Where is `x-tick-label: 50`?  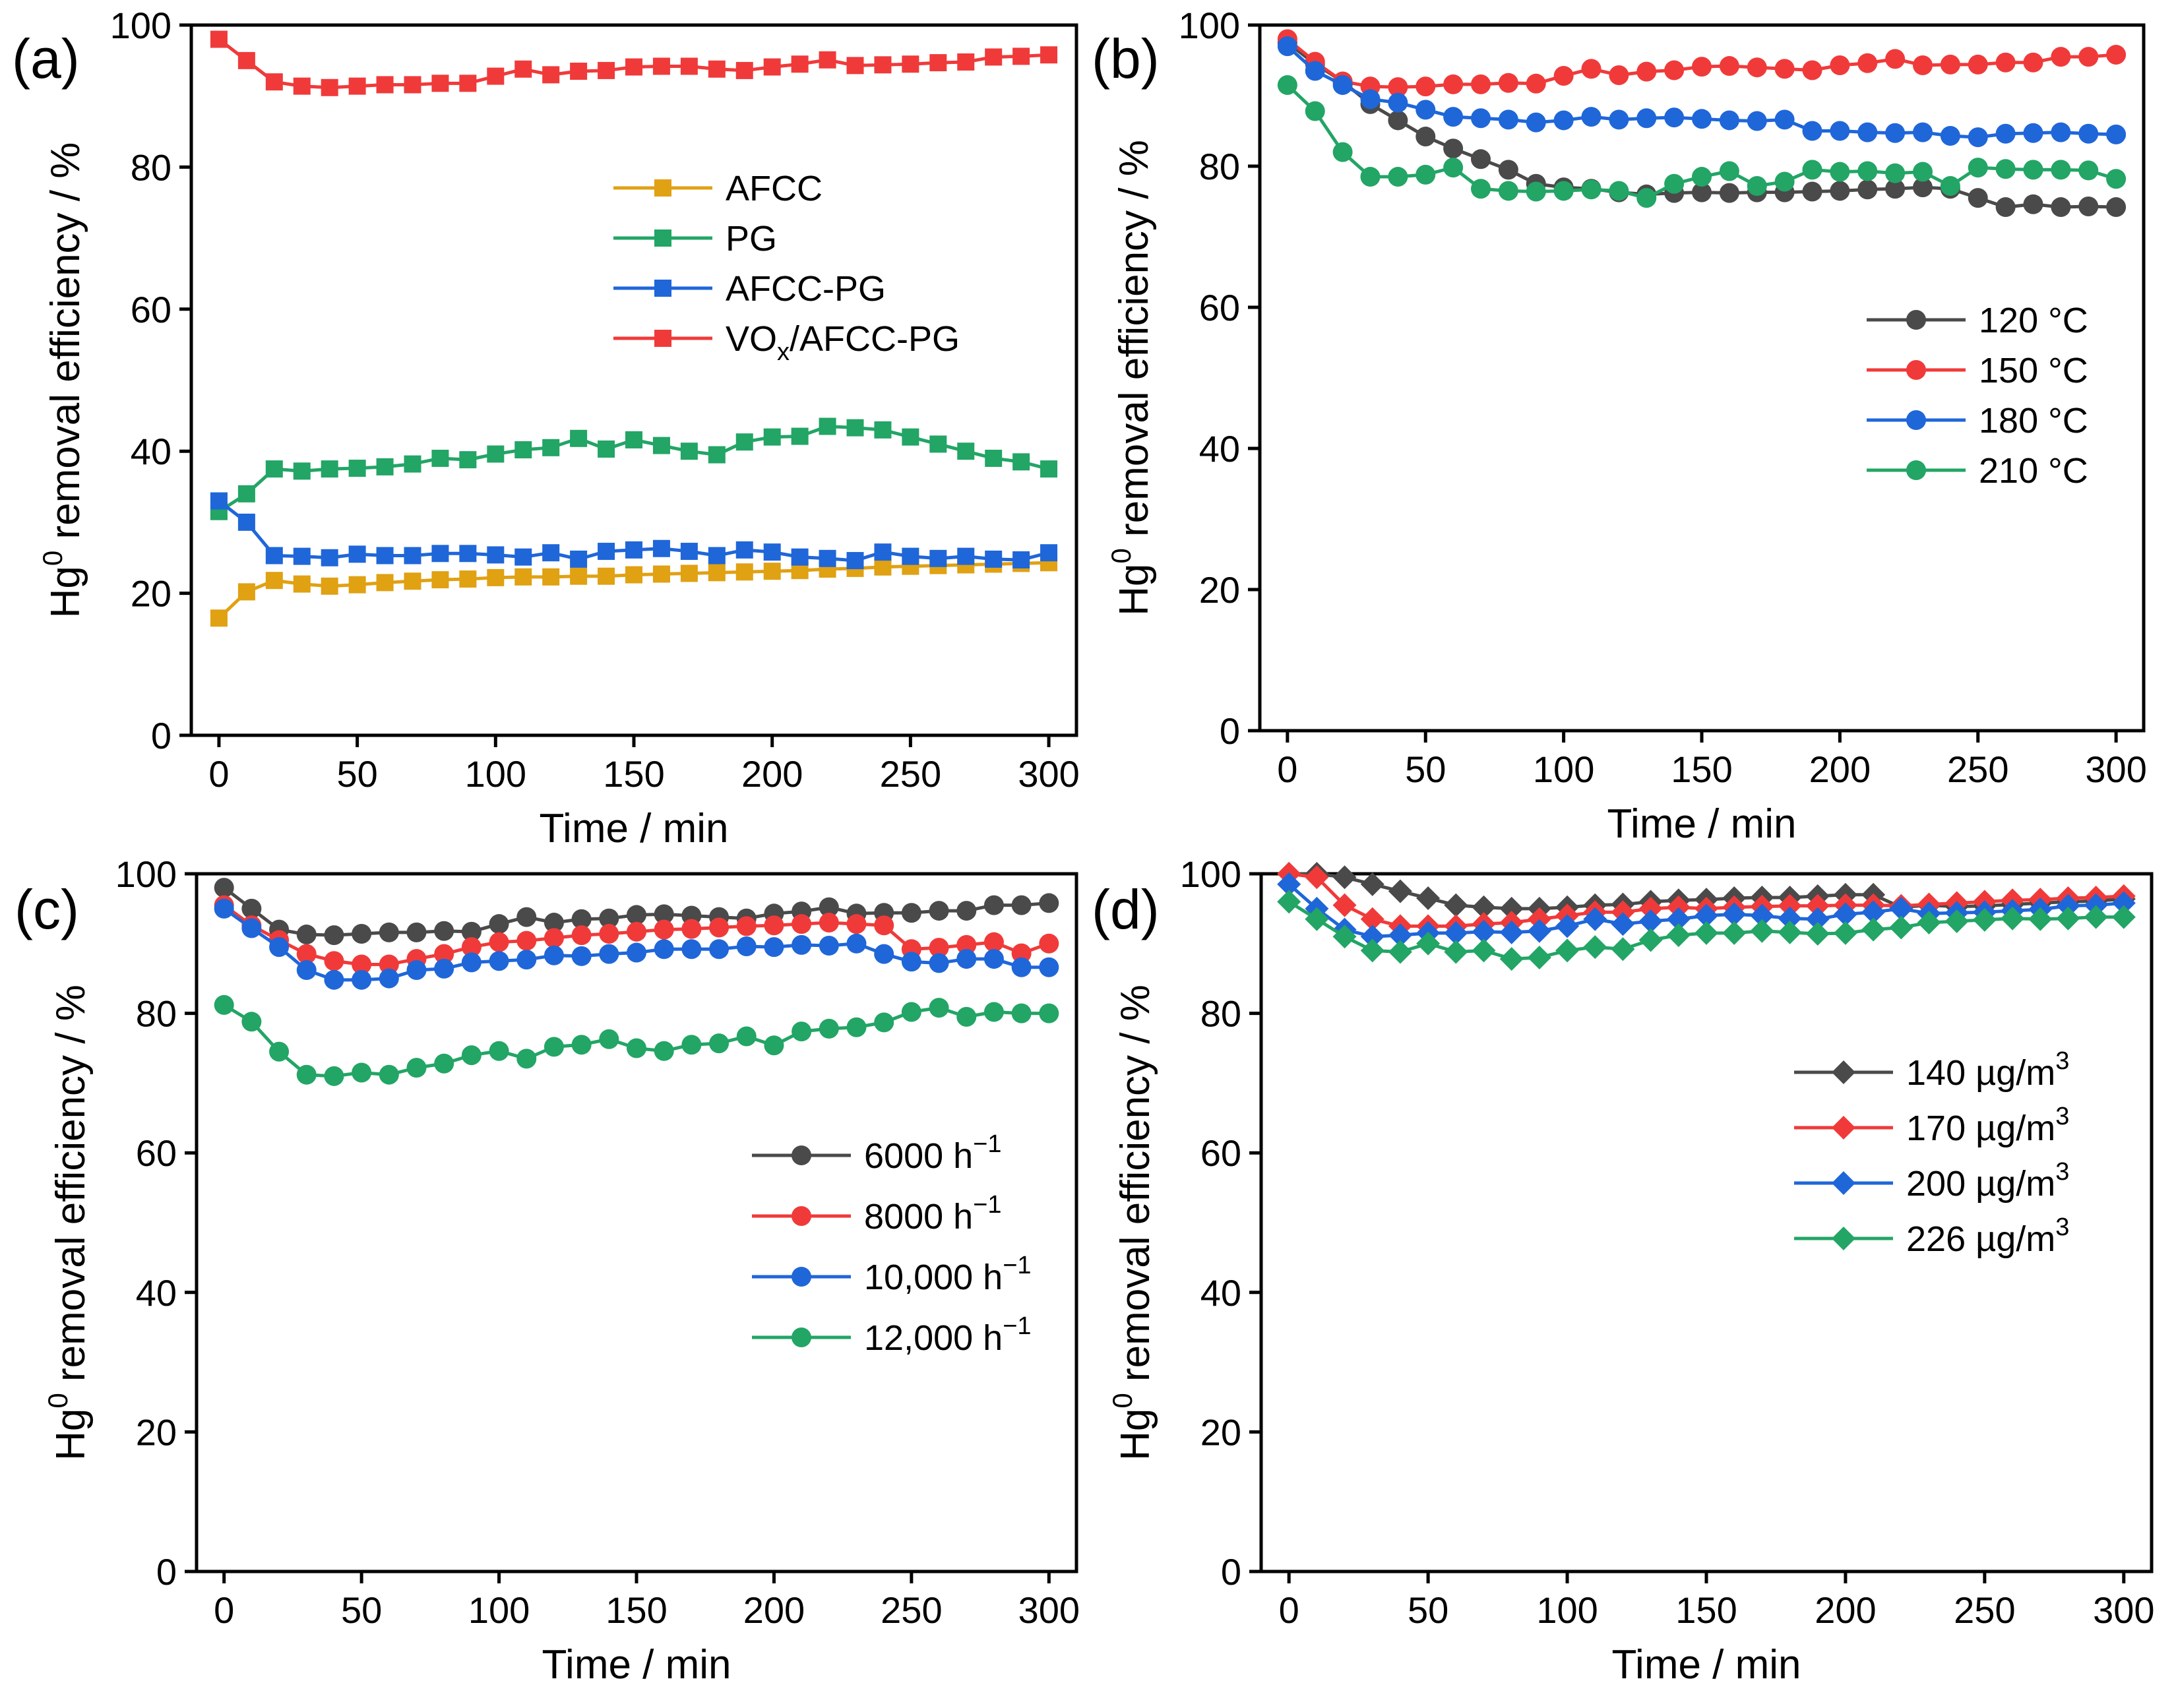 x-tick-label: 50 is located at coordinates (361, 1610).